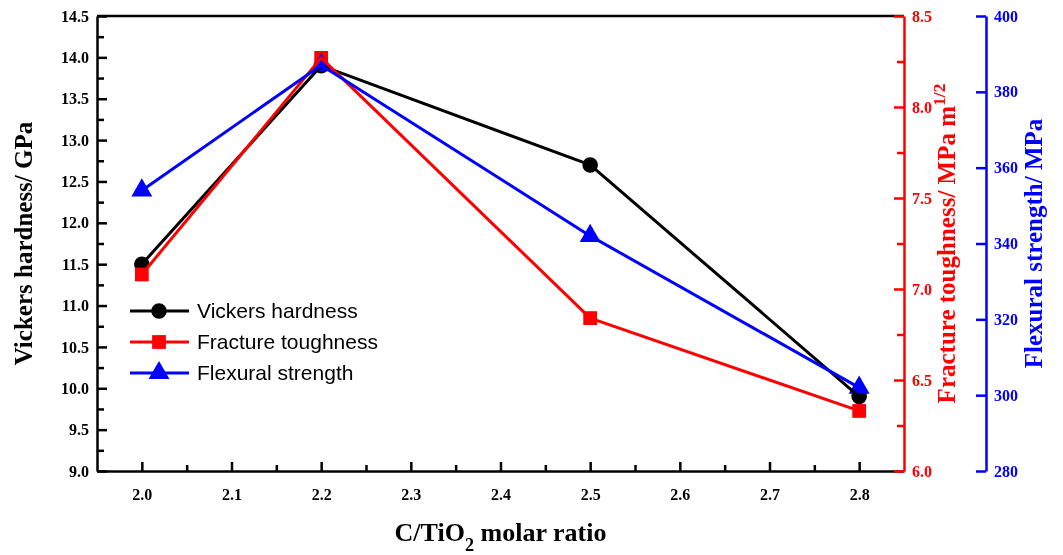  I want to click on y2-tick-label: 7.0, so click(922, 289).